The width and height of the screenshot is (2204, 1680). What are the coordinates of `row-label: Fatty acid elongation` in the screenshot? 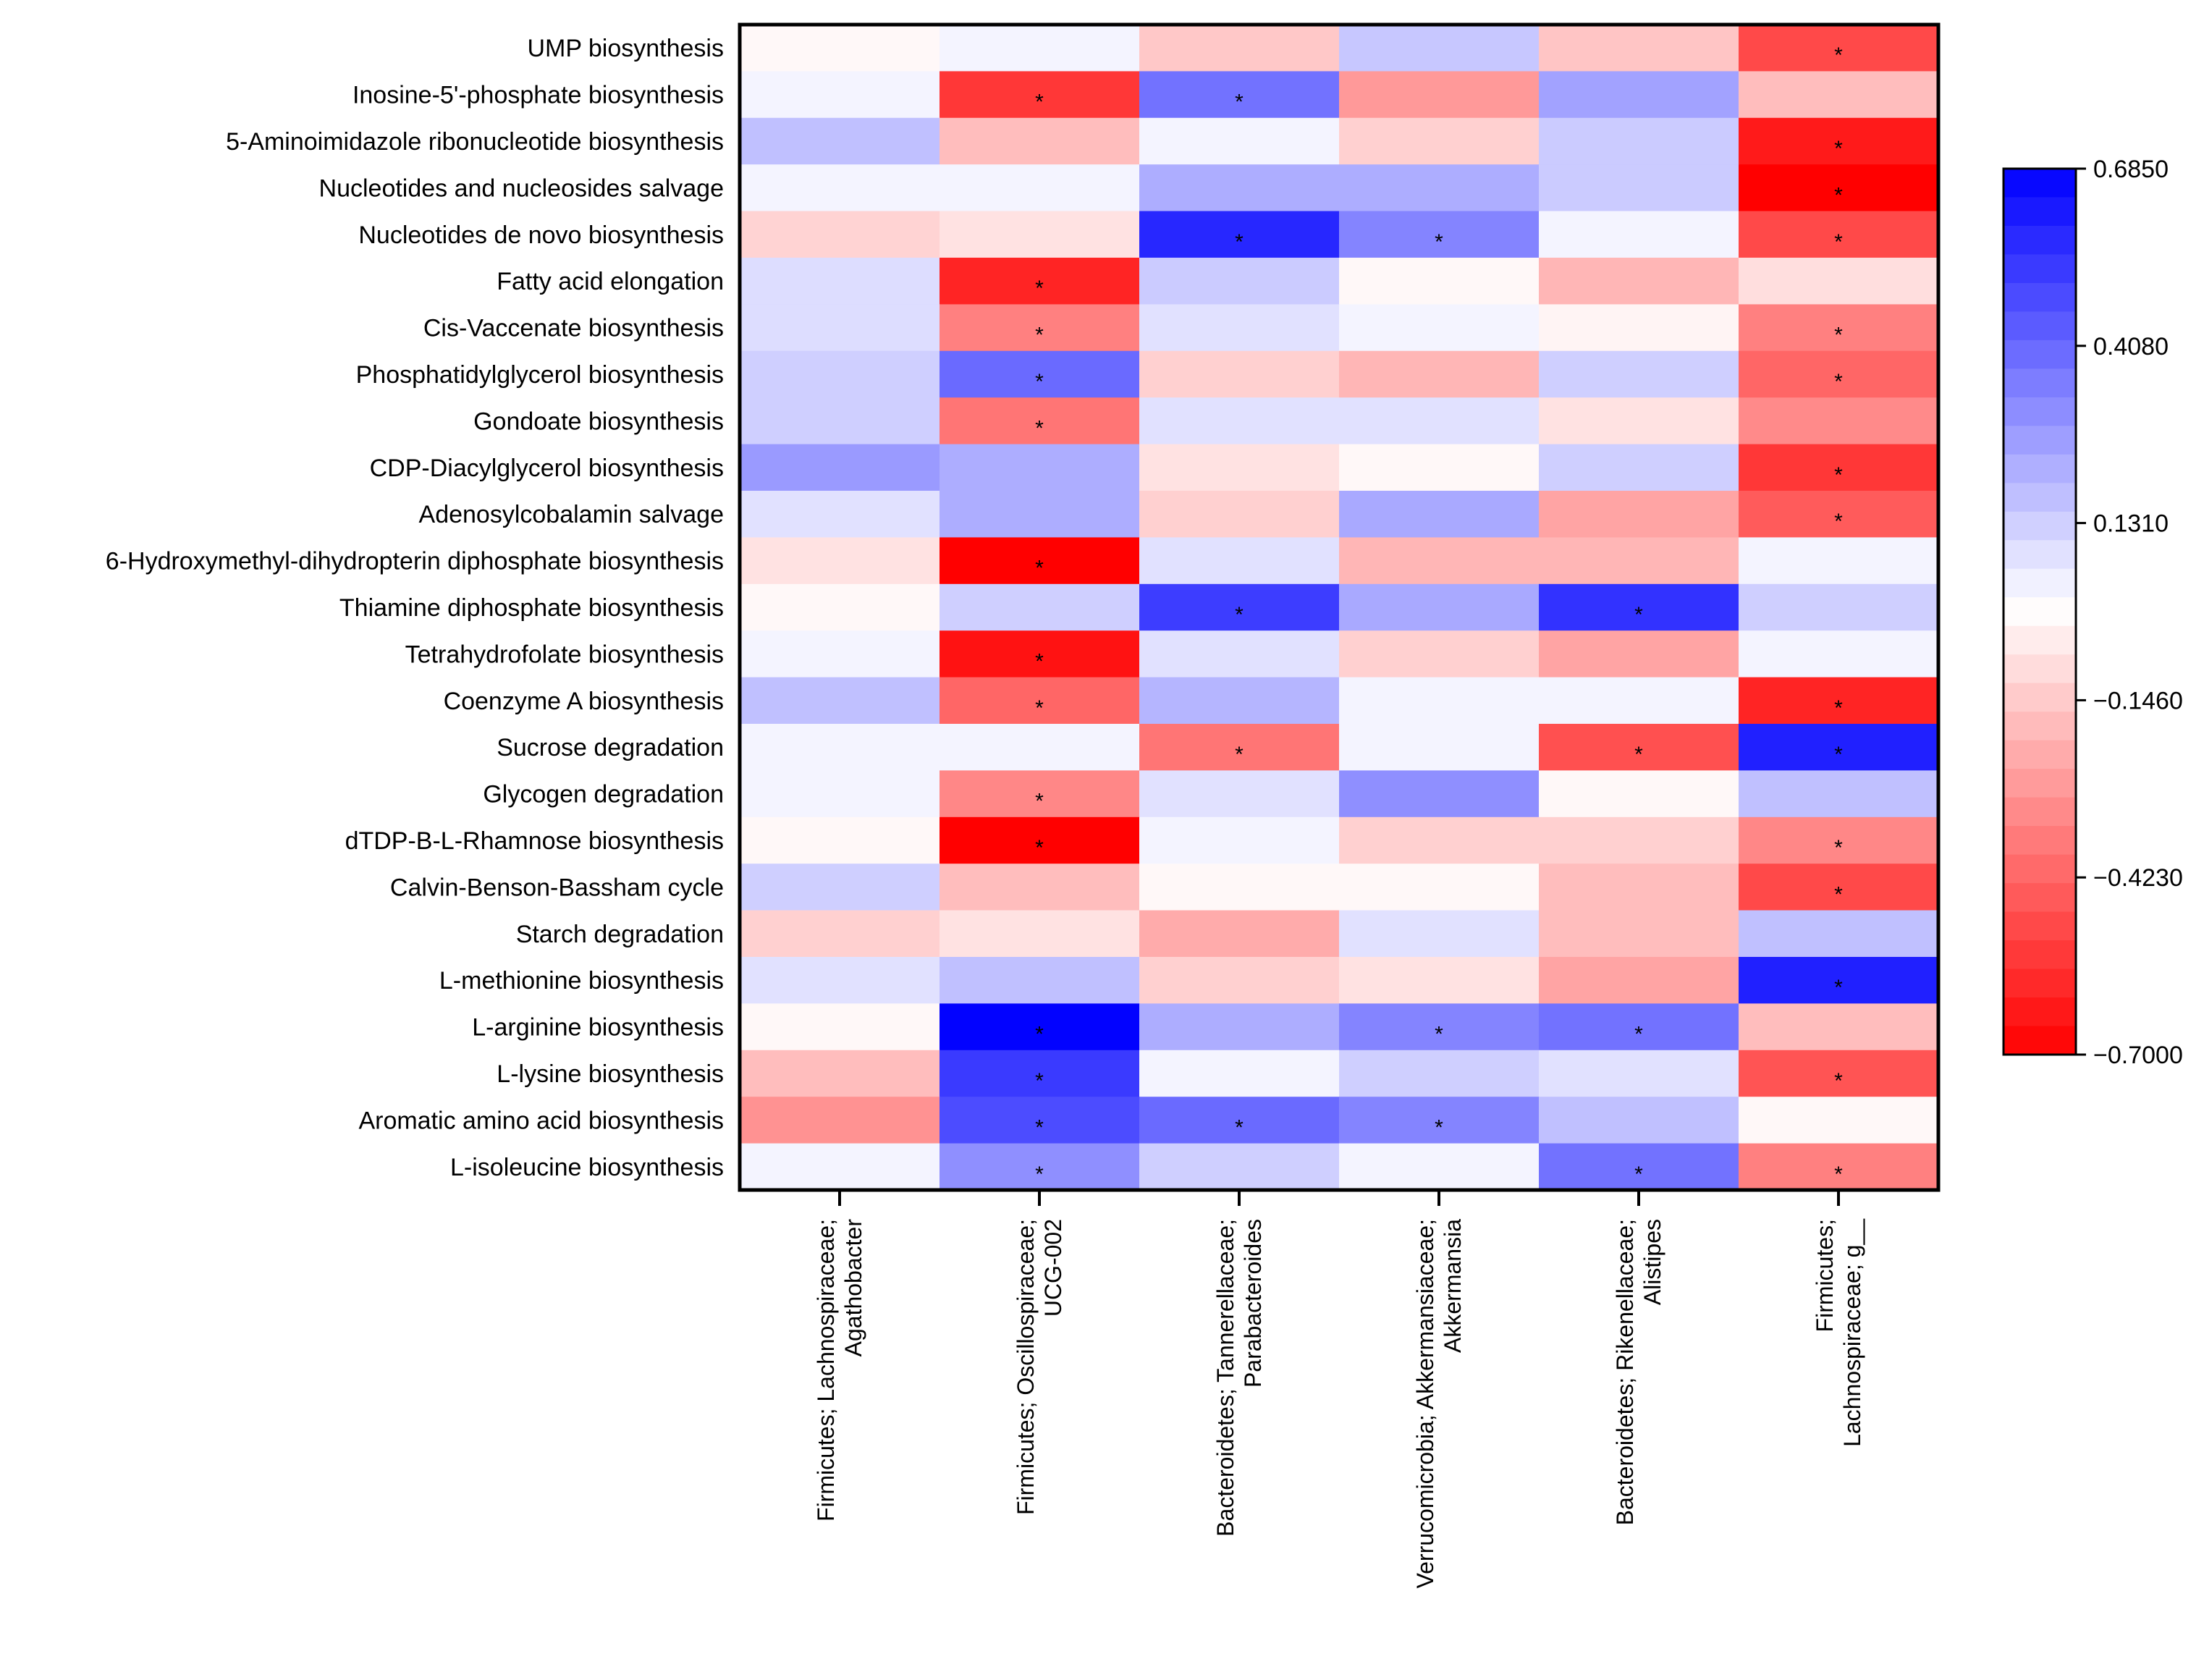 It's located at (610, 281).